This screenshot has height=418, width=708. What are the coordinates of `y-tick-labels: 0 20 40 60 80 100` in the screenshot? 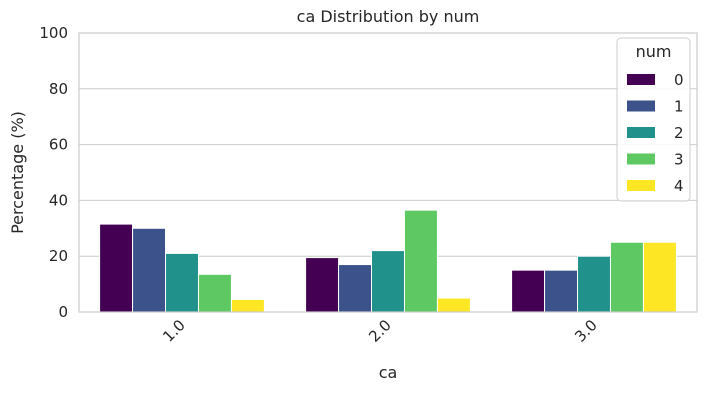 It's located at (53, 172).